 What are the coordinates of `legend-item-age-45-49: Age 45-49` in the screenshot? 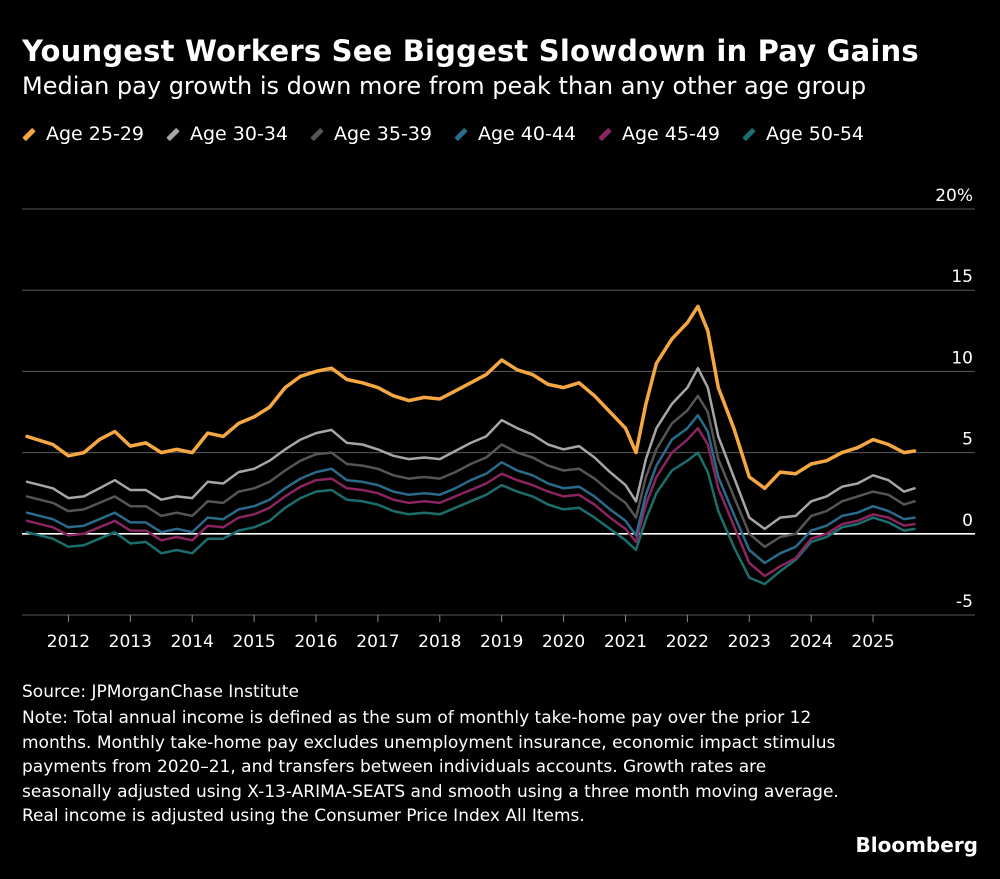 It's located at (659, 134).